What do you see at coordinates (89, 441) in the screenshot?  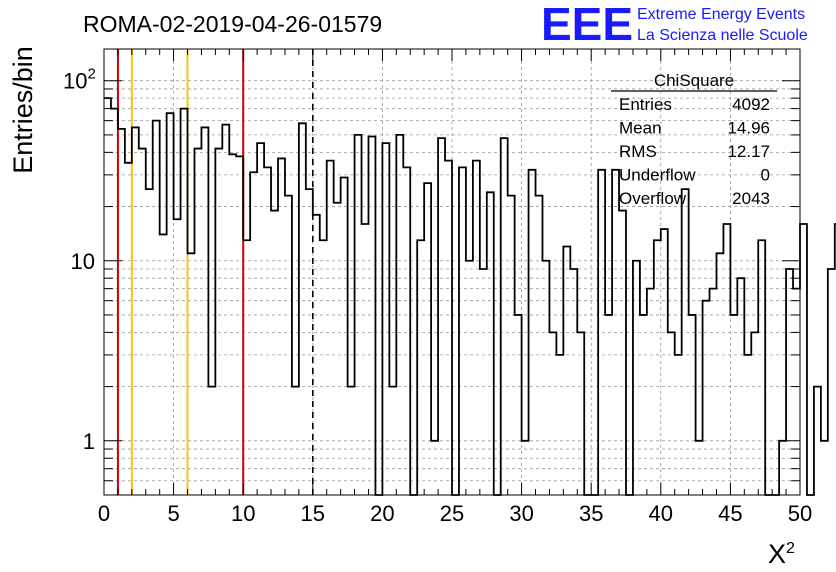 I see `y-tick-label: 1` at bounding box center [89, 441].